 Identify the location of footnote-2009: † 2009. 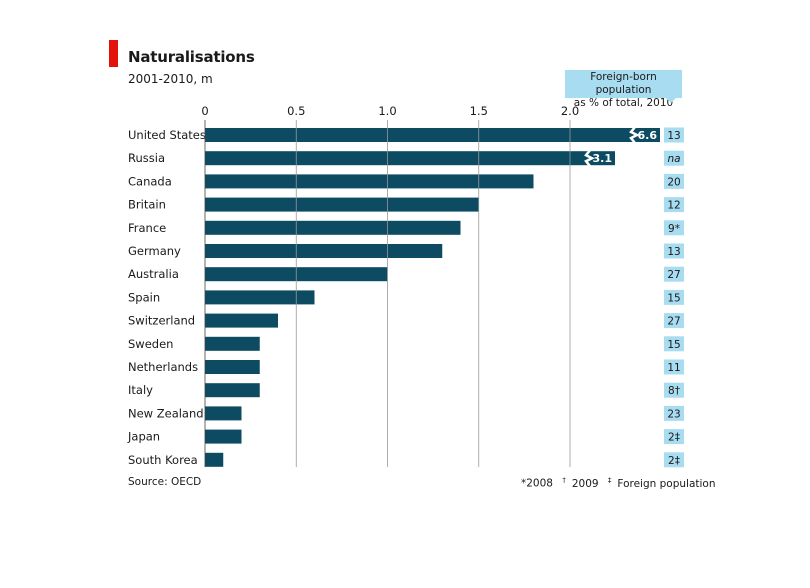
(580, 483).